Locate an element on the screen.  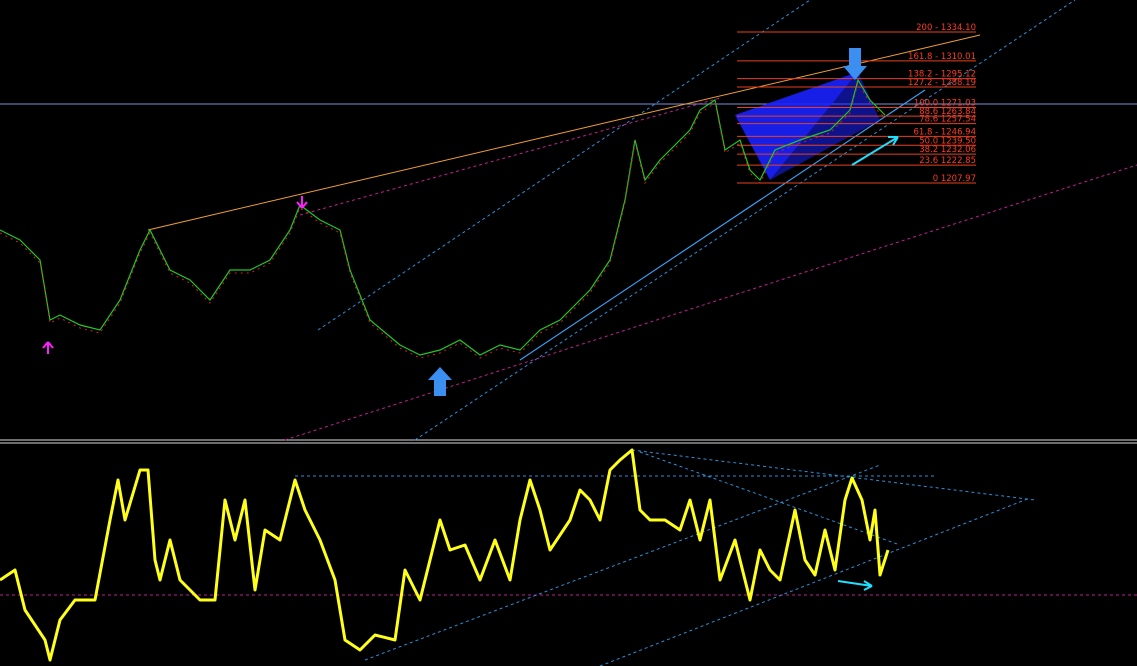
fib-label: 0 1207.97 is located at coordinates (954, 179).